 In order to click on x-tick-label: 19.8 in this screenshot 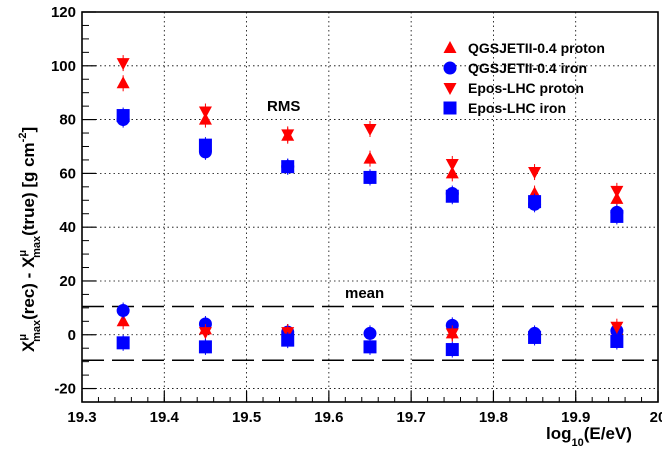, I will do `click(493, 417)`.